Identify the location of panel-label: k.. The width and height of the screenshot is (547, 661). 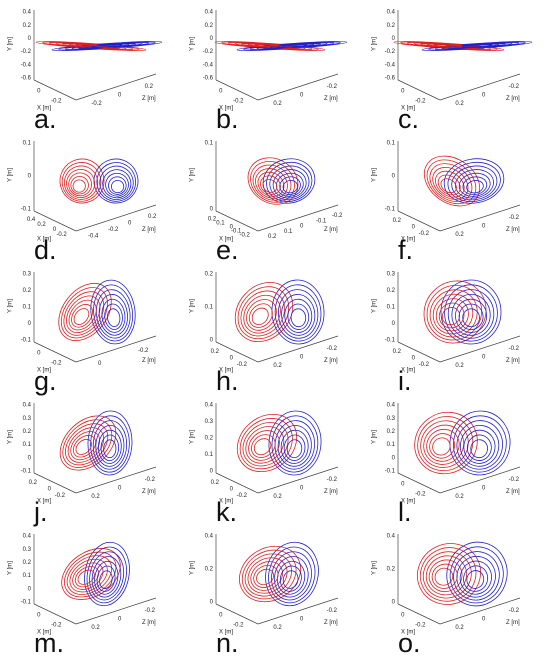
(226, 512).